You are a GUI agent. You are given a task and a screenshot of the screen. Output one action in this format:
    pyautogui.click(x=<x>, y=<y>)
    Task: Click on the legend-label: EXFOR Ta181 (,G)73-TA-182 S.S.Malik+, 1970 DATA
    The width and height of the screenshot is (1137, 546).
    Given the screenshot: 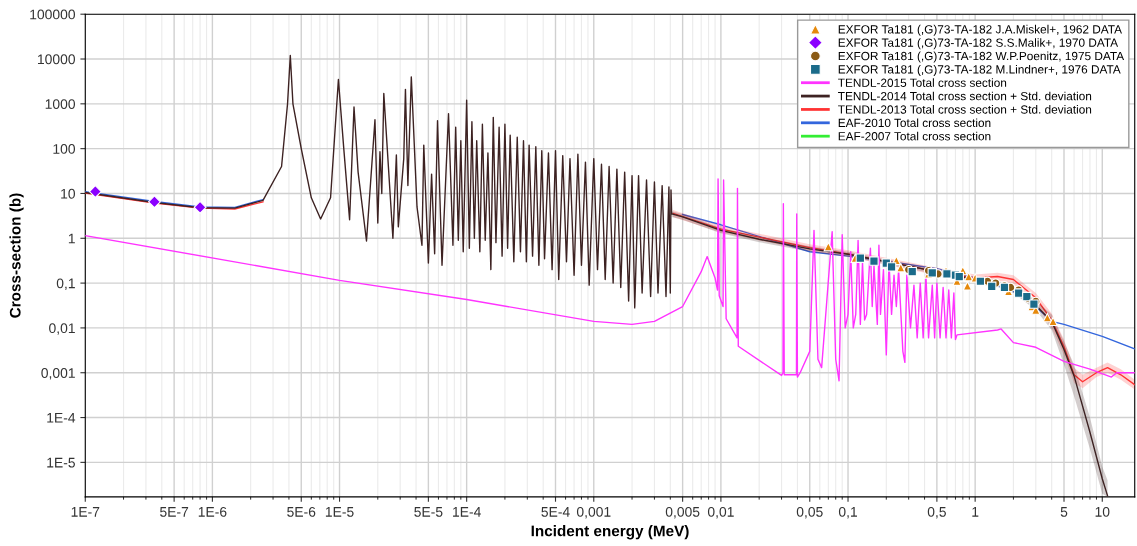 What is the action you would take?
    pyautogui.click(x=978, y=44)
    